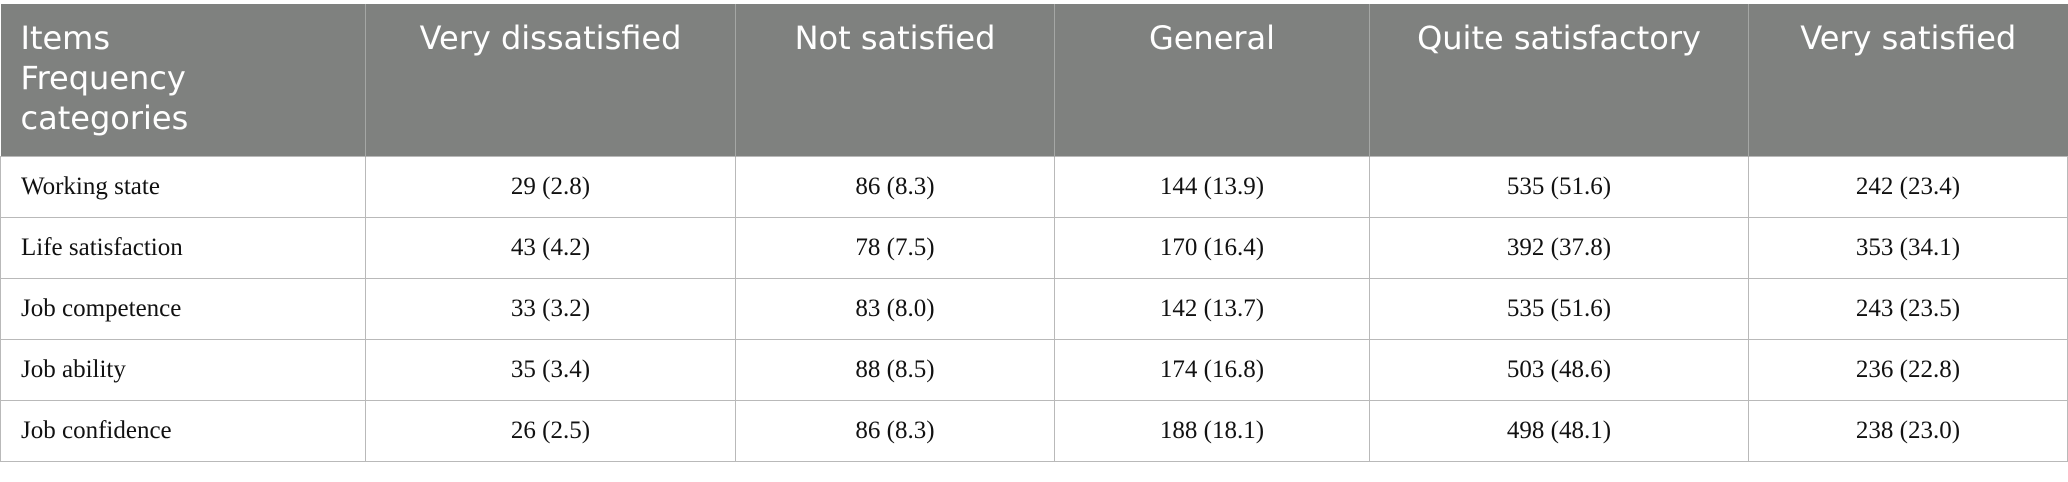  What do you see at coordinates (1559, 430) in the screenshot?
I see `table-cell: 498 (48.1)` at bounding box center [1559, 430].